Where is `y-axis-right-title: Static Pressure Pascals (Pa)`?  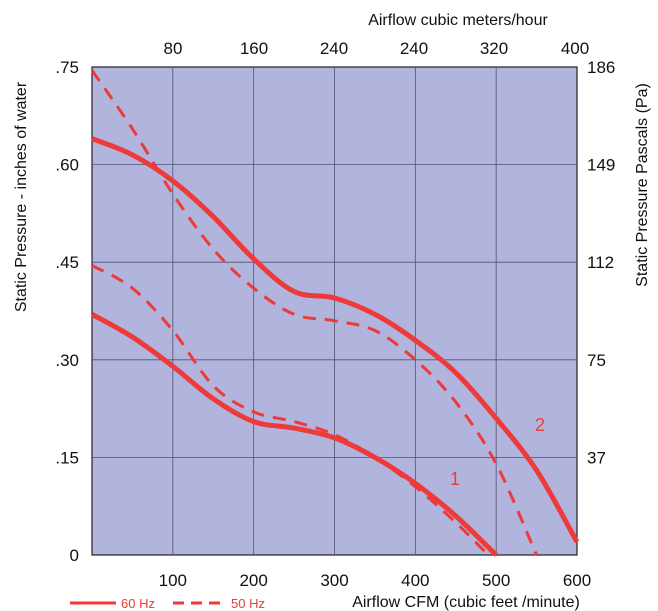 y-axis-right-title: Static Pressure Pascals (Pa) is located at coordinates (642, 185).